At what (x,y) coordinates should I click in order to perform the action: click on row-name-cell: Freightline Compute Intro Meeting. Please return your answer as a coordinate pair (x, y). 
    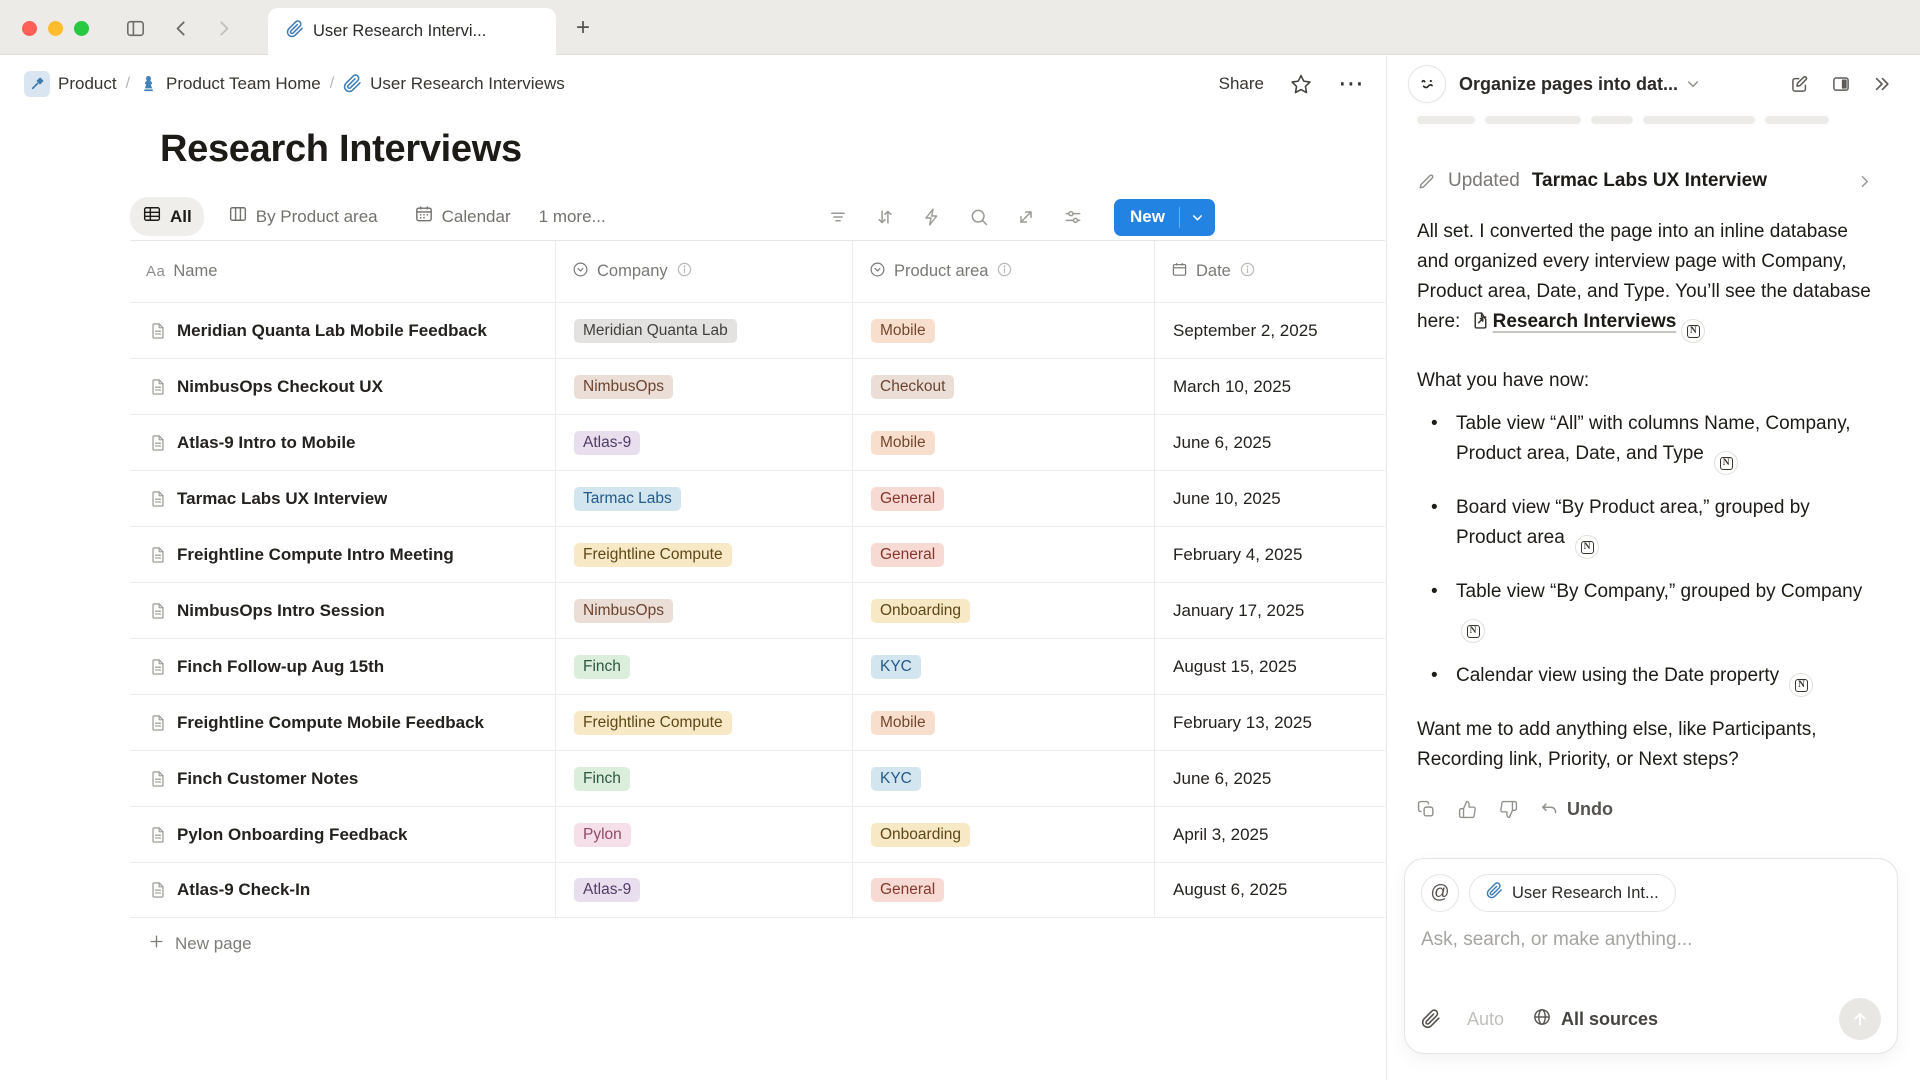
    Looking at the image, I should click on (343, 554).